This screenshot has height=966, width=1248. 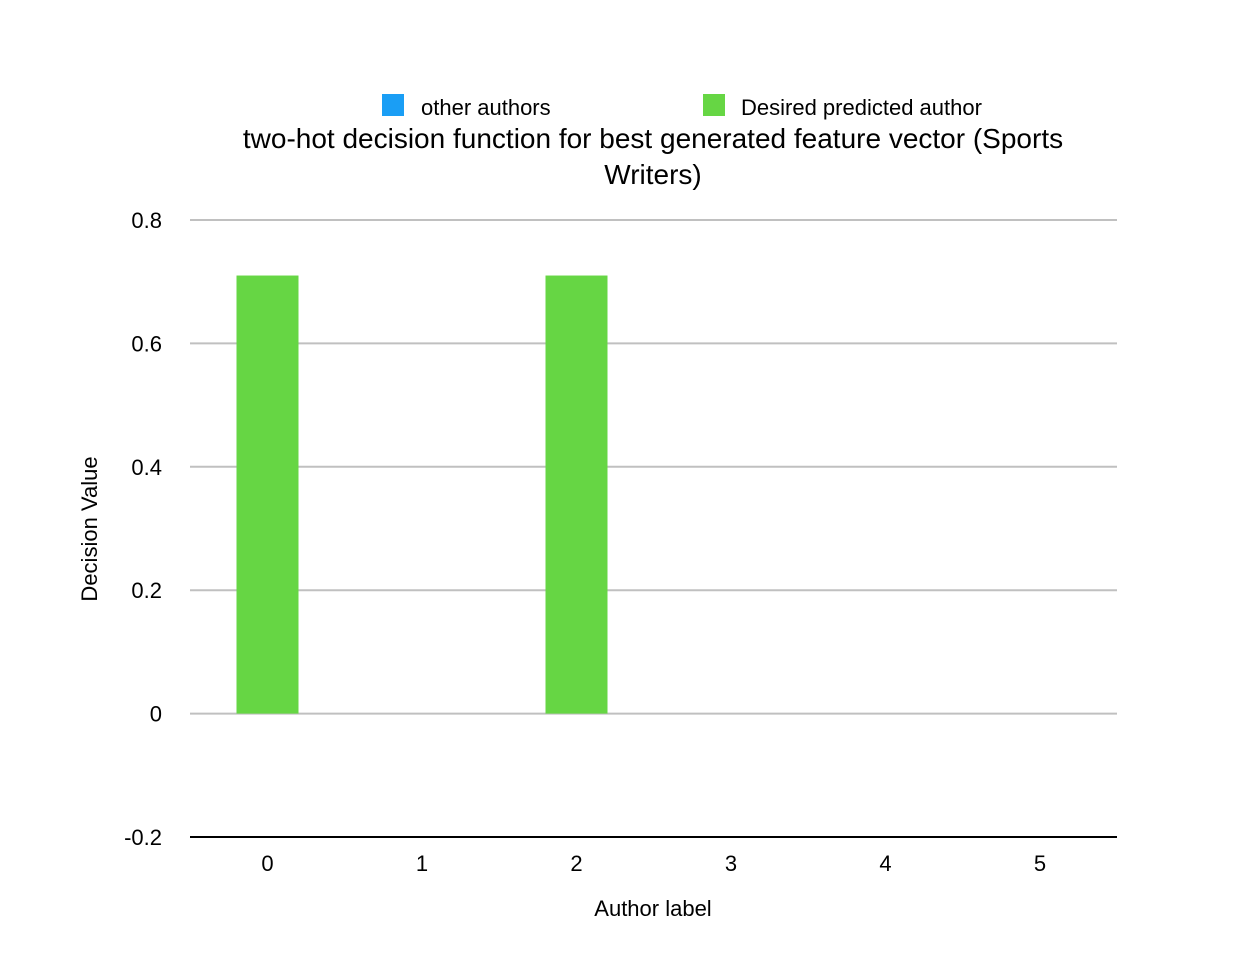 I want to click on x-tick-label: 3, so click(x=731, y=863).